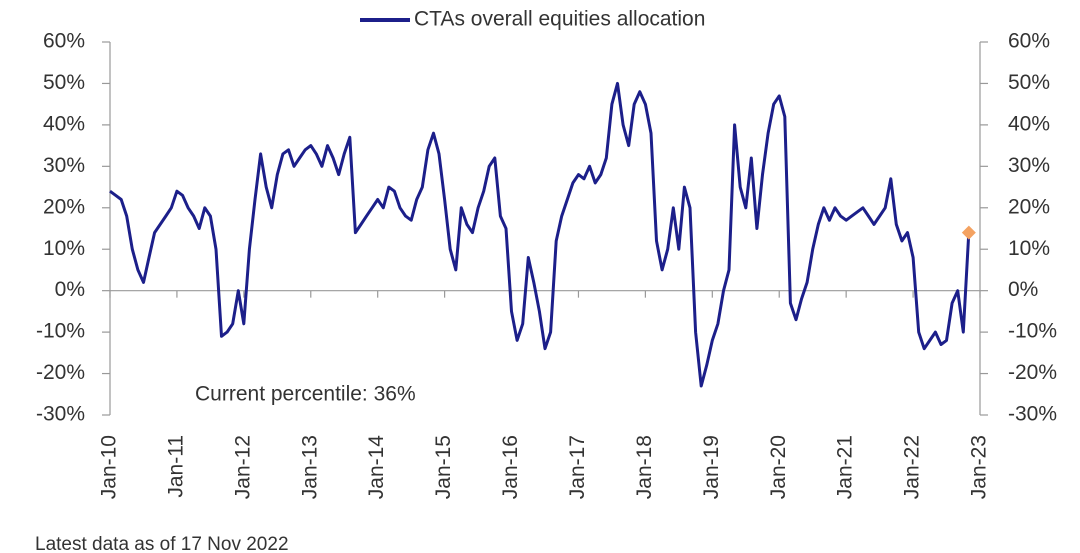 This screenshot has height=553, width=1080. I want to click on x-tick-label: Jan-16, so click(510, 467).